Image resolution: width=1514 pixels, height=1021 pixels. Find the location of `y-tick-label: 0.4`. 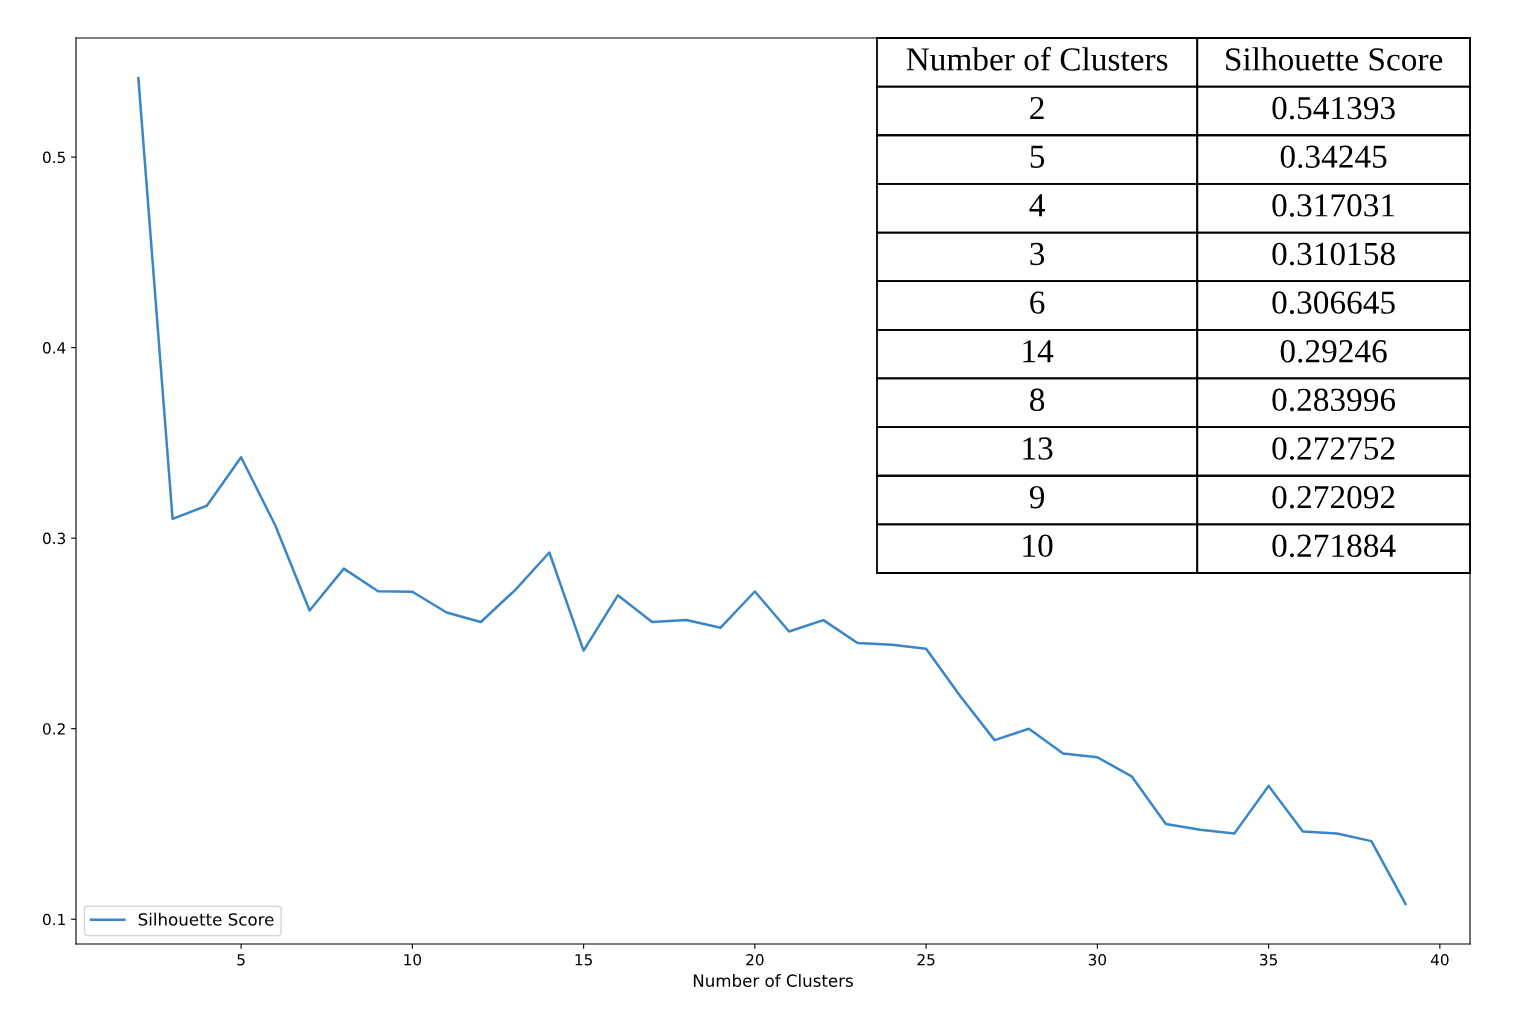

y-tick-label: 0.4 is located at coordinates (54, 348).